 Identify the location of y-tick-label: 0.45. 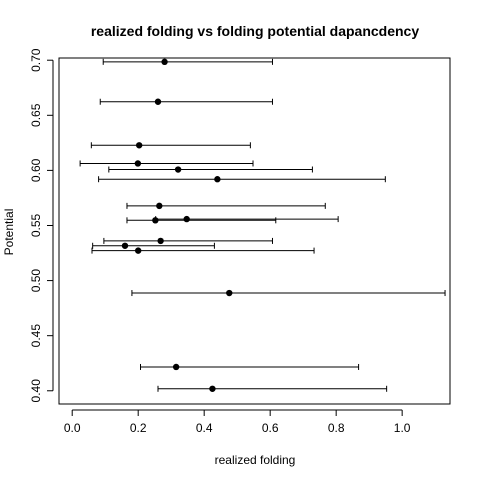
(36, 336).